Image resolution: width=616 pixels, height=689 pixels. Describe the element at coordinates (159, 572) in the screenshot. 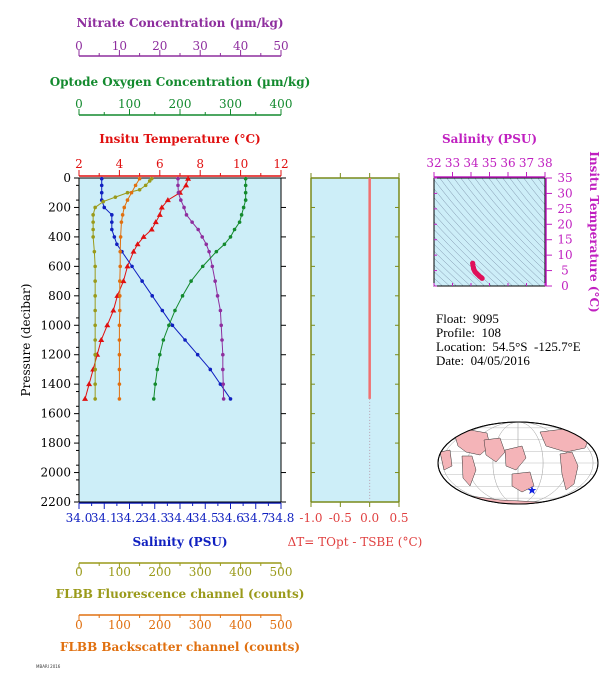

I see `fluorescence-tick-label: 200` at that location.